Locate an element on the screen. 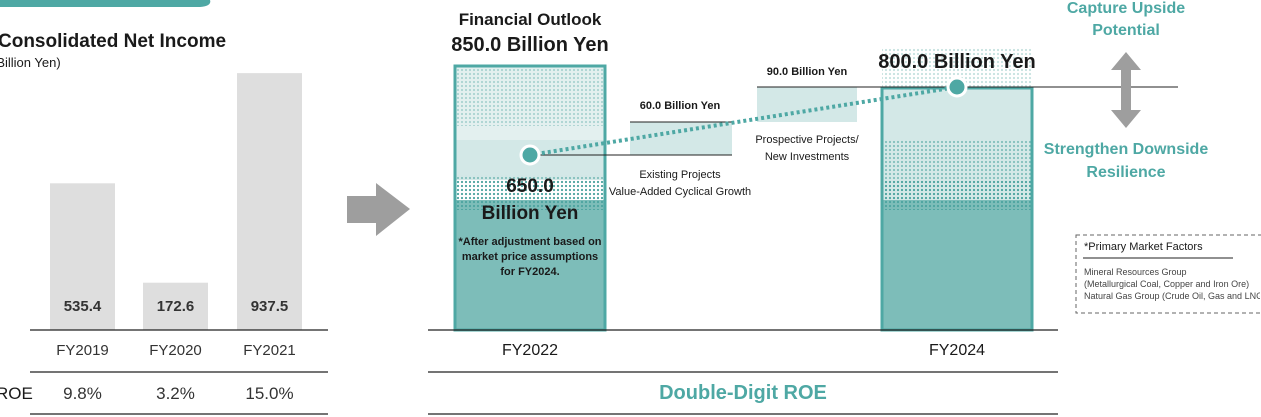 Image resolution: width=1261 pixels, height=417 pixels. base-marker-dot is located at coordinates (530, 155).